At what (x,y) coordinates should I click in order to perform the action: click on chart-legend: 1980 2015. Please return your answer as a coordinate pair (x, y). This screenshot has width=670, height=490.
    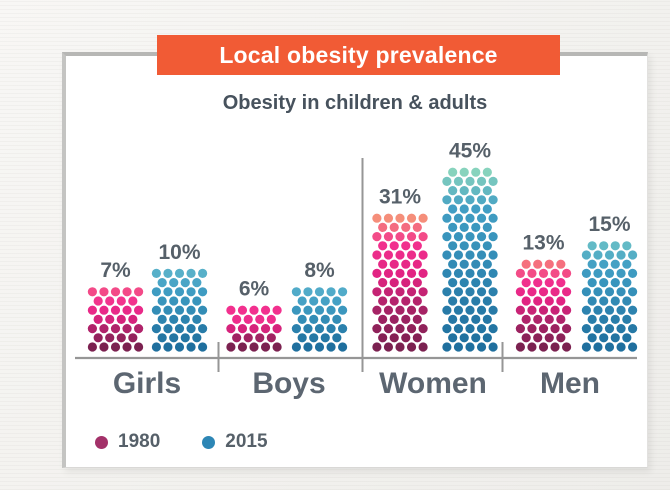
    Looking at the image, I should click on (181, 442).